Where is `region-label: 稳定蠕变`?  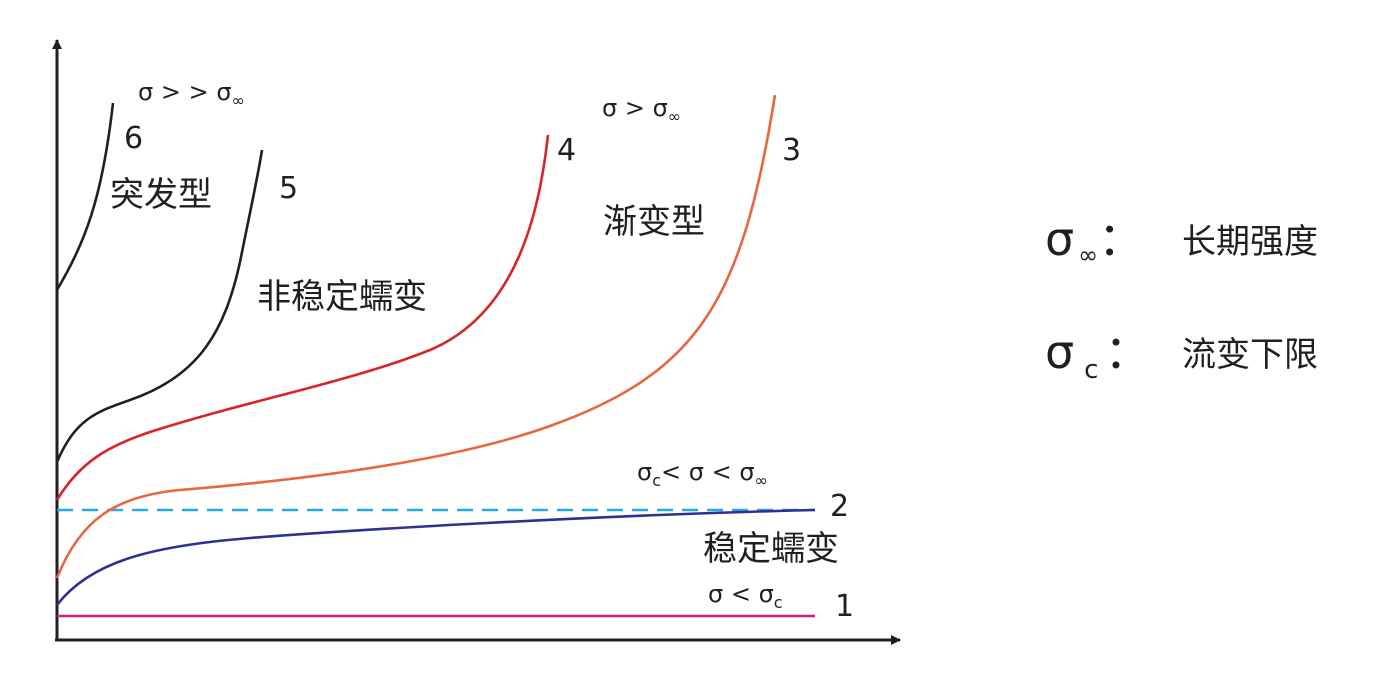 region-label: 稳定蠕变 is located at coordinates (771, 549).